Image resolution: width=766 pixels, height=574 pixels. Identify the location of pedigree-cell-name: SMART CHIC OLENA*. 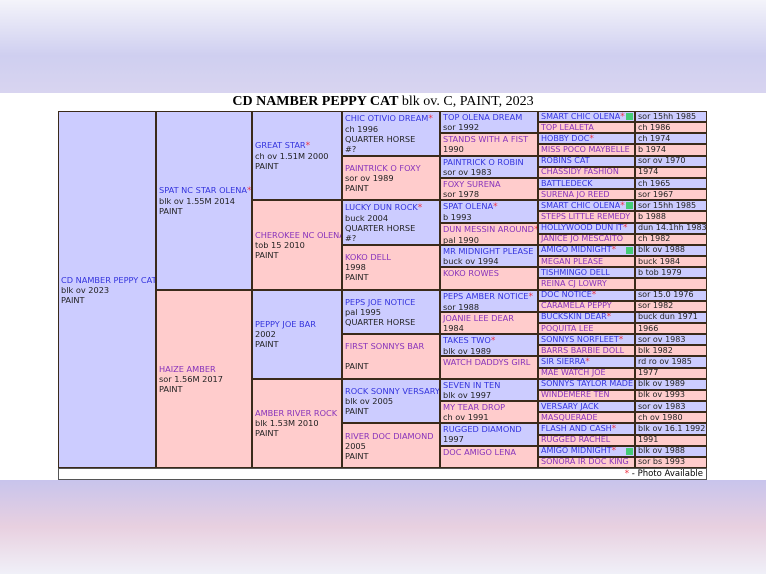
(586, 117).